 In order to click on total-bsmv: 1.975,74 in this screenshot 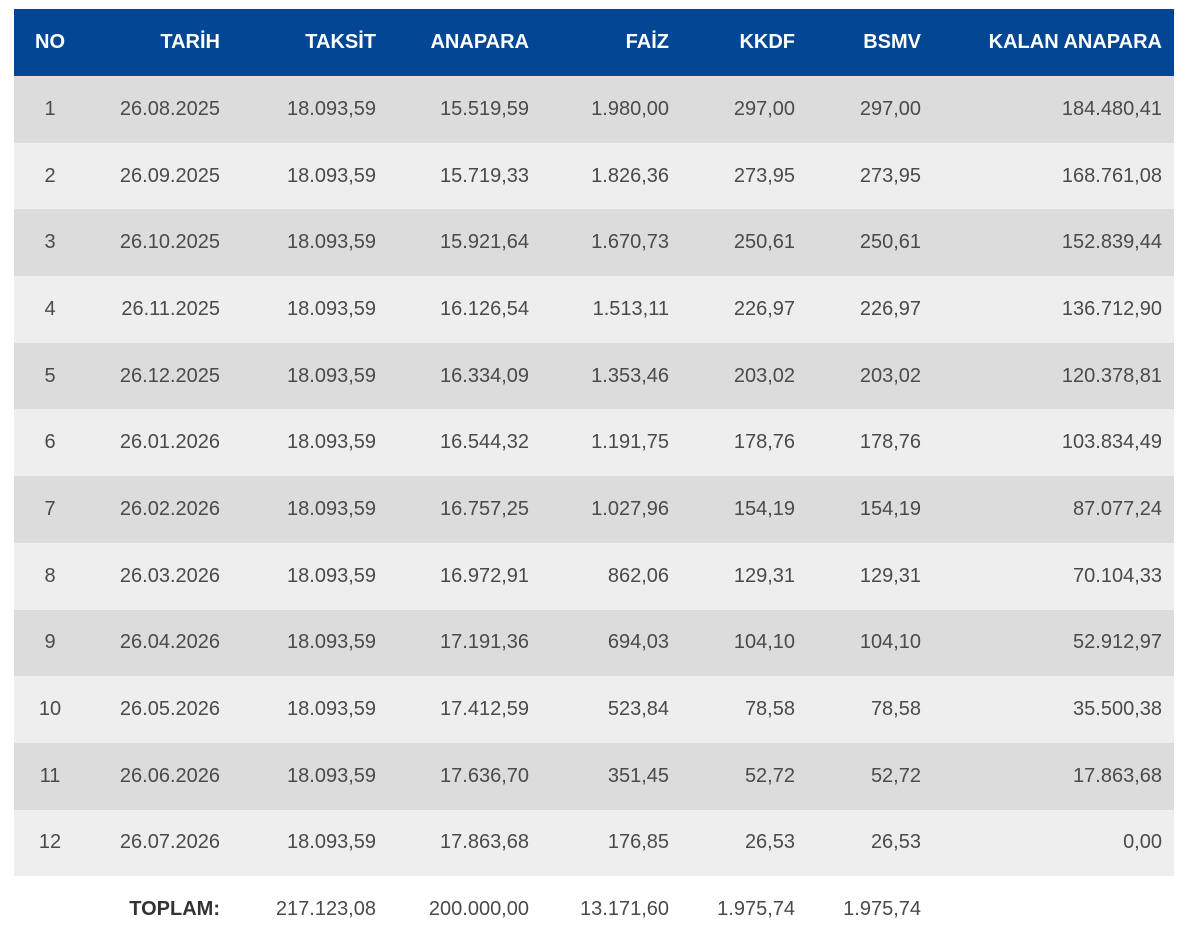, I will do `click(882, 908)`.